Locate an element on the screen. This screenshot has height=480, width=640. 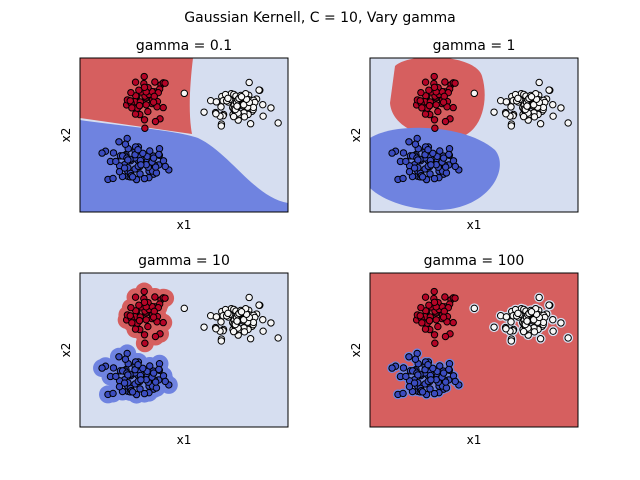
subplot-gamma-0-1: gamma = 0.1 x1 x2 is located at coordinates (174, 135).